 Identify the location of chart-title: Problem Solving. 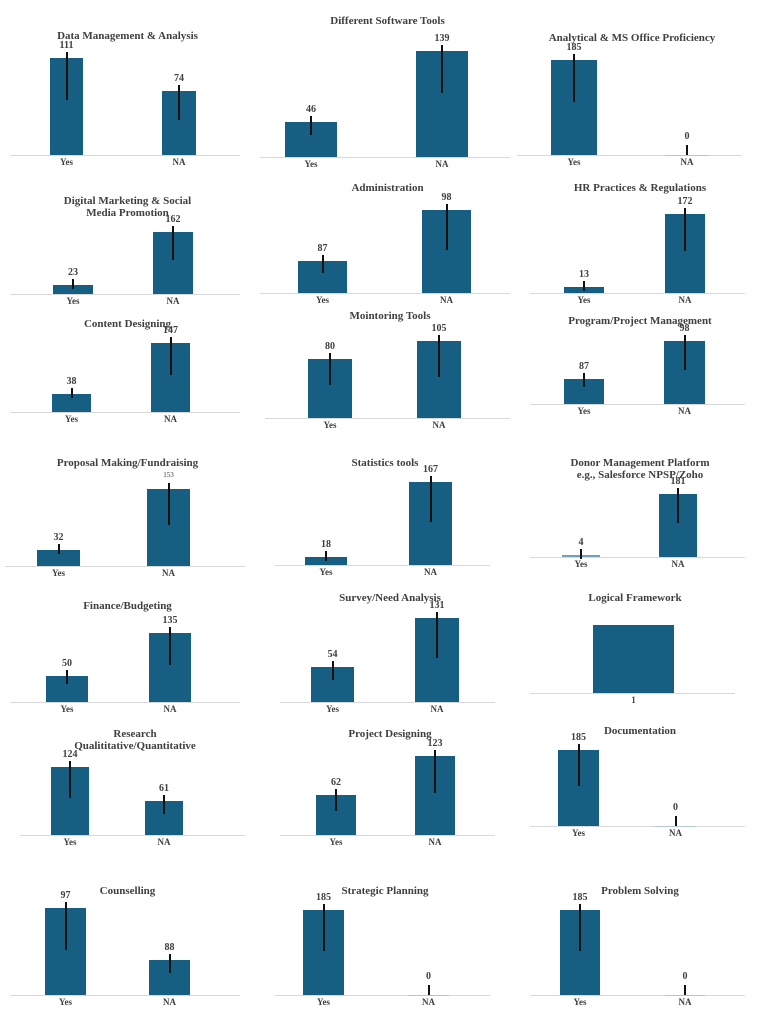
(640, 891).